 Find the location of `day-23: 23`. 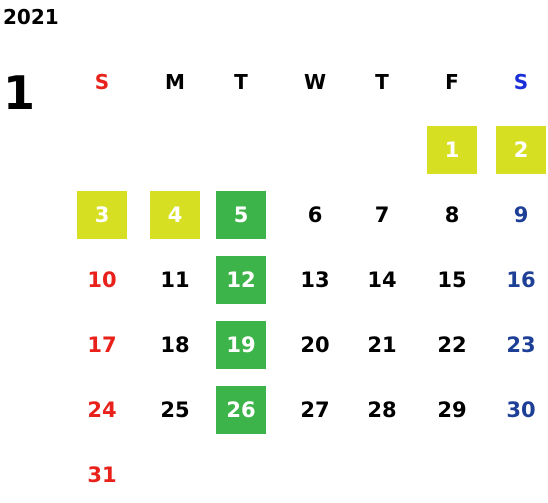

day-23: 23 is located at coordinates (521, 345).